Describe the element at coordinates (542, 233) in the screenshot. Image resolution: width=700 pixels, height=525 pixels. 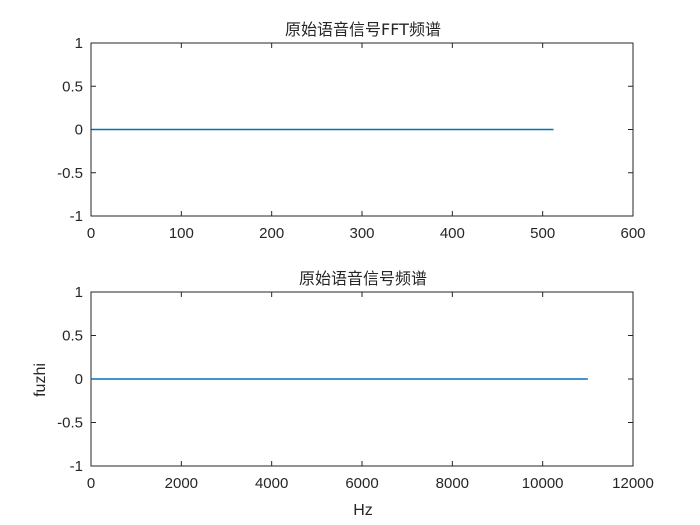
I see `x-tick-label: 500` at that location.